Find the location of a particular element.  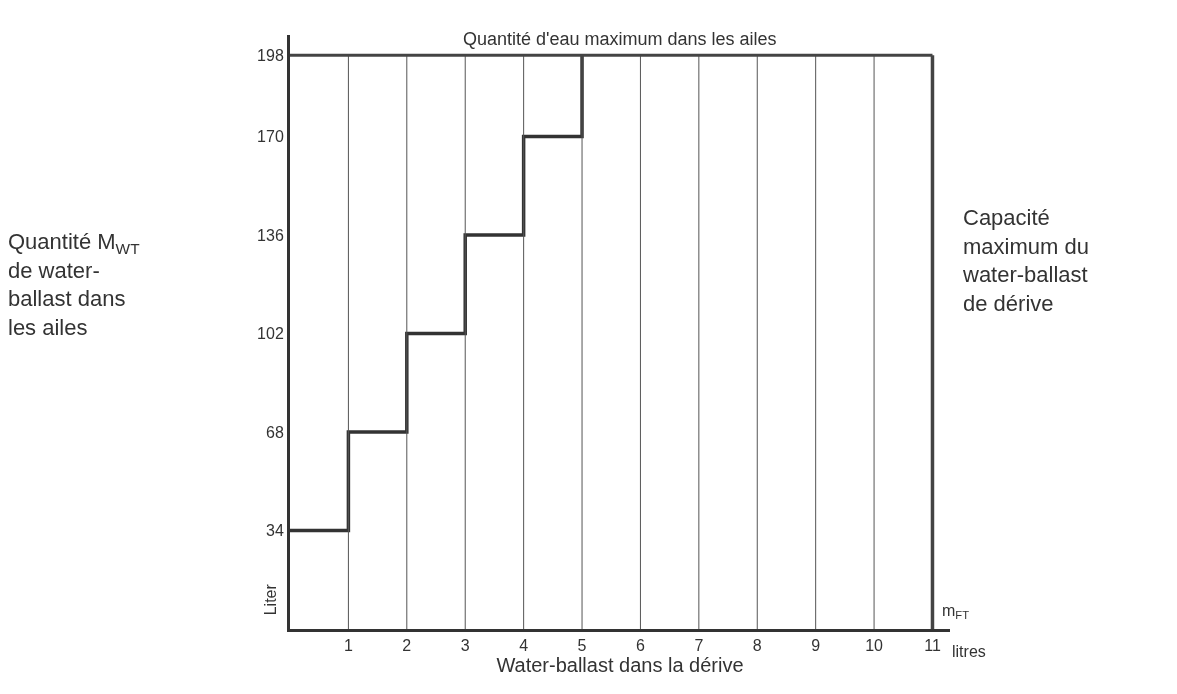

x-tick-label: 2 is located at coordinates (407, 646).